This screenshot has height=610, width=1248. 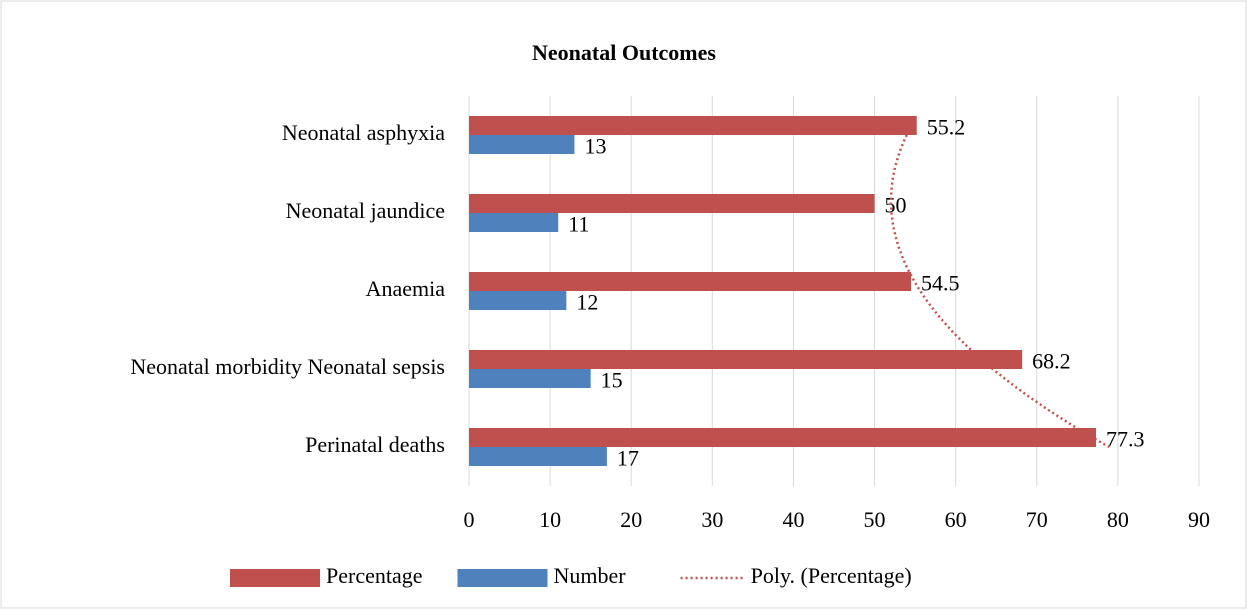 I want to click on data-label: 11, so click(x=578, y=224).